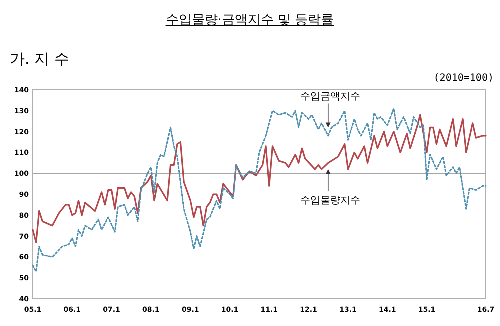  What do you see at coordinates (250, 20) in the screenshot?
I see `chart-title: 수입물량·금액지수 및 등락률` at bounding box center [250, 20].